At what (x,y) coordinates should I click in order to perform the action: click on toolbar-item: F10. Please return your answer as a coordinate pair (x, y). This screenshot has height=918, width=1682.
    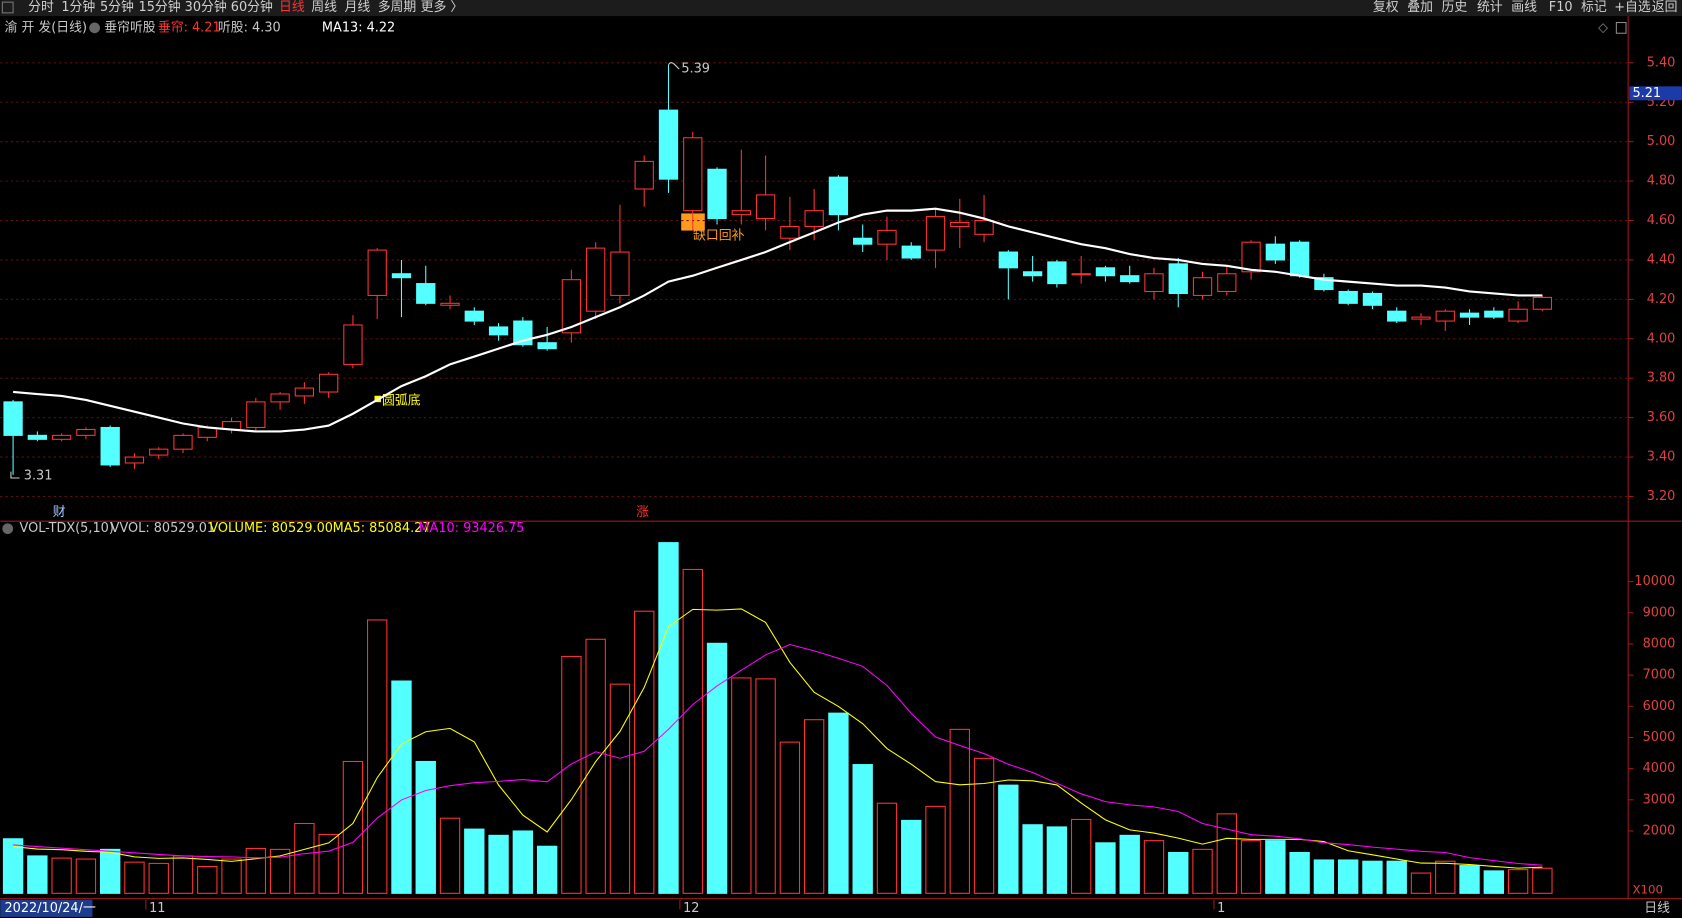
    Looking at the image, I should click on (1561, 7).